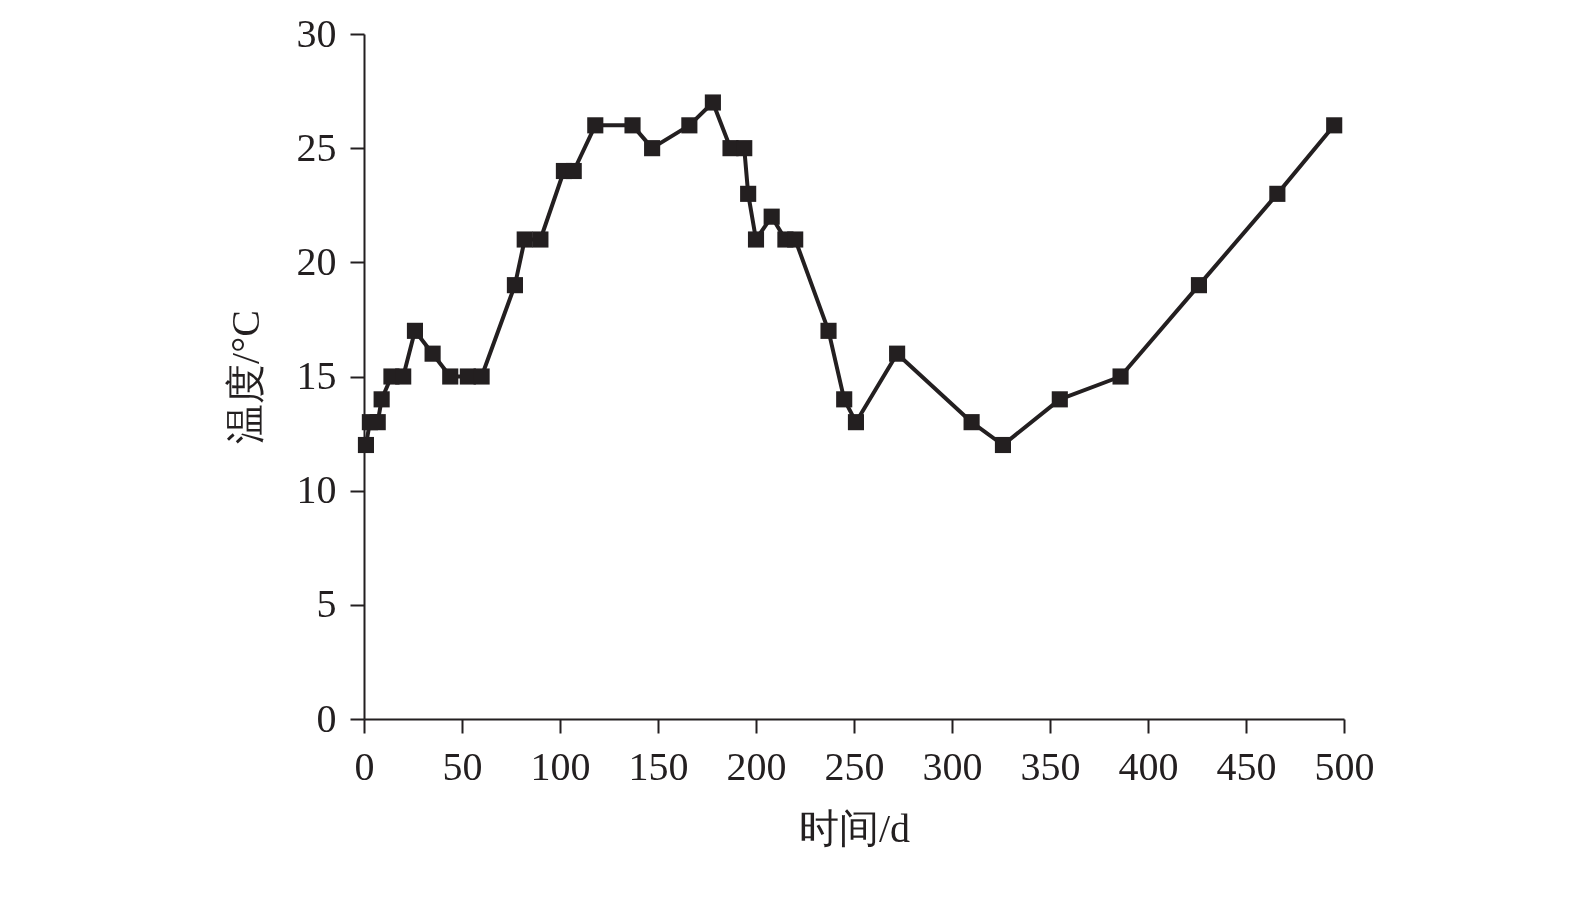  What do you see at coordinates (854, 766) in the screenshot?
I see `x-tick-label: 250` at bounding box center [854, 766].